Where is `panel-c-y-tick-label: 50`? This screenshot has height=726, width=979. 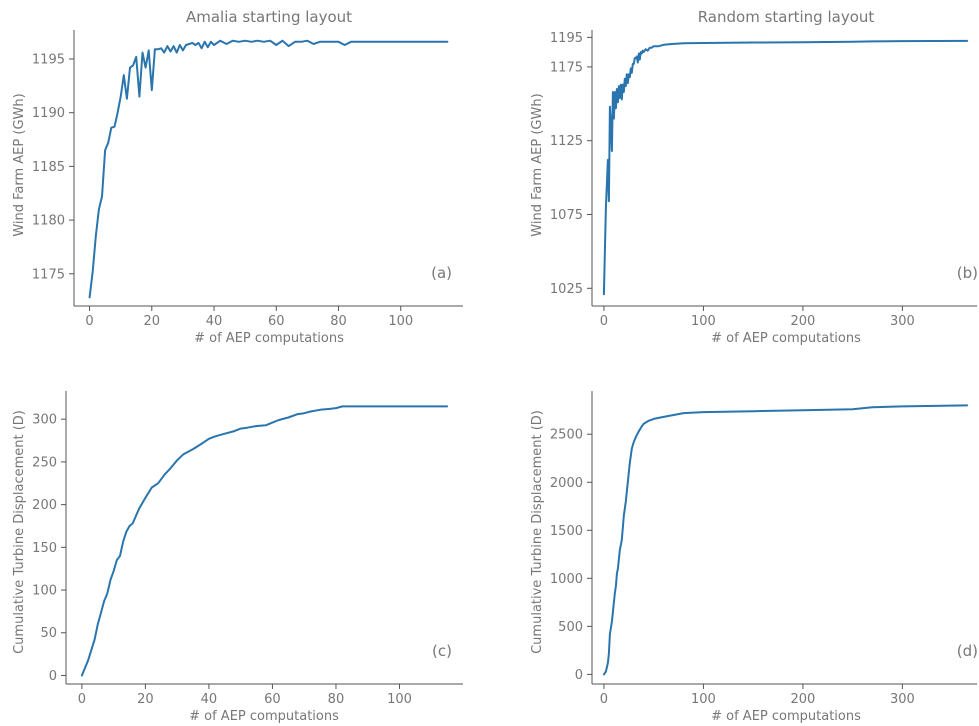 panel-c-y-tick-label: 50 is located at coordinates (48, 633).